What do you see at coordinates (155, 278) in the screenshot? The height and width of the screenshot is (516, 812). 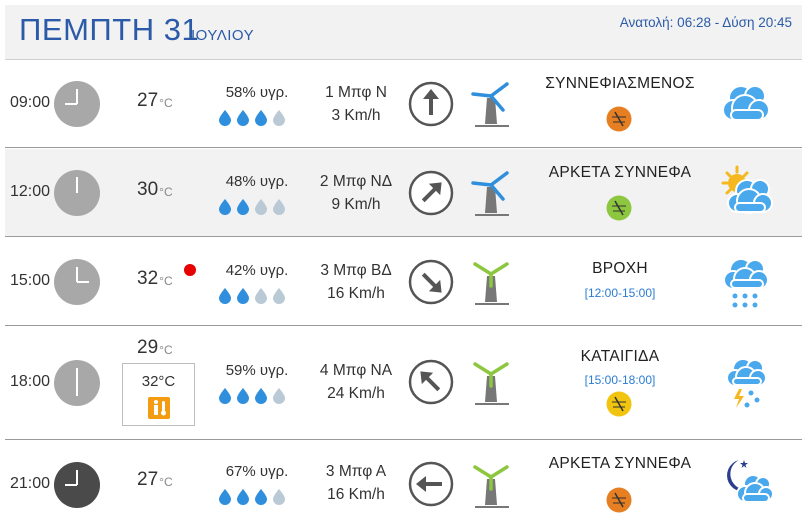 I see `temperature: 32°C` at bounding box center [155, 278].